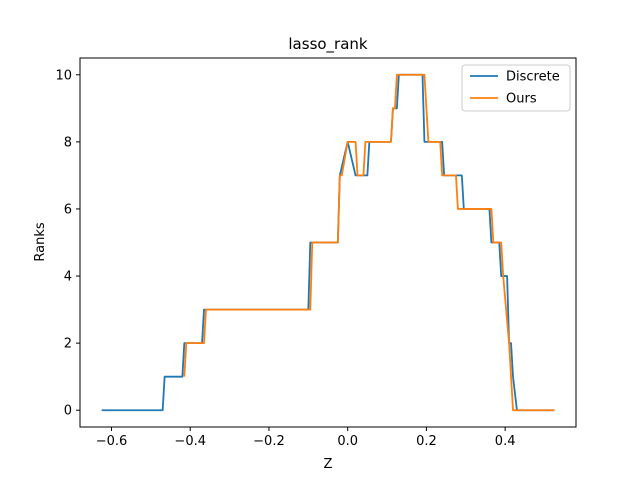 This screenshot has height=480, width=640. What do you see at coordinates (516, 88) in the screenshot?
I see `legend: Discrete Ours` at bounding box center [516, 88].